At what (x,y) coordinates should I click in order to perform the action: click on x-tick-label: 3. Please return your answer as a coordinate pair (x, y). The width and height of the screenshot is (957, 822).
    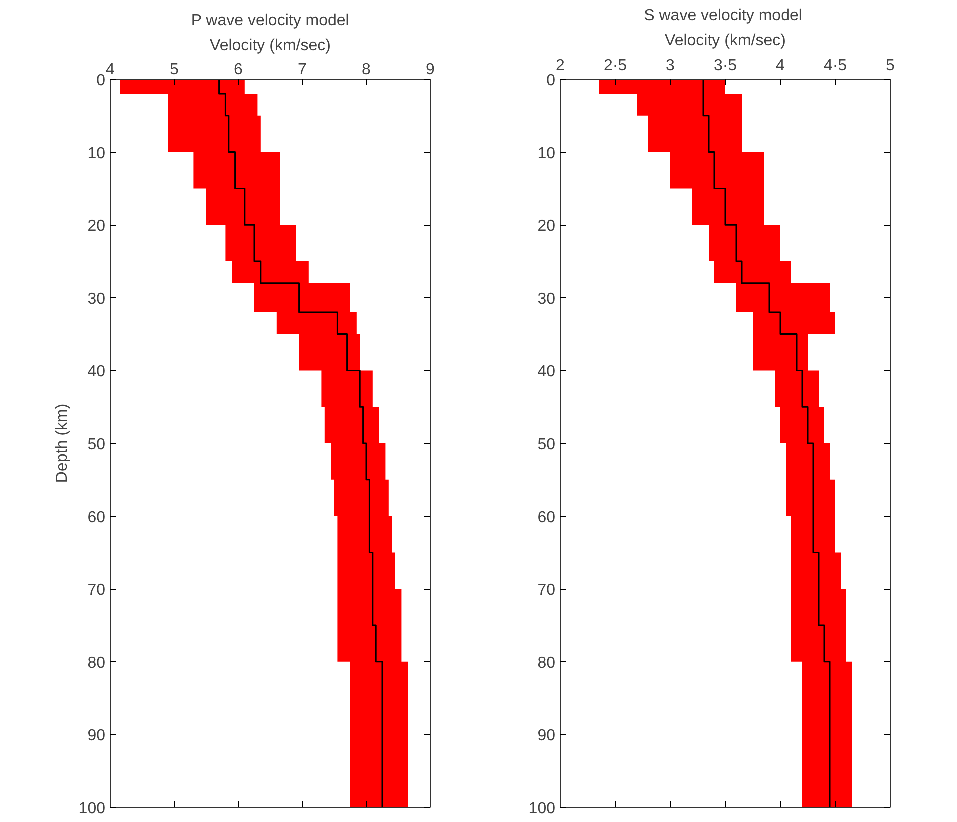
    Looking at the image, I should click on (671, 66).